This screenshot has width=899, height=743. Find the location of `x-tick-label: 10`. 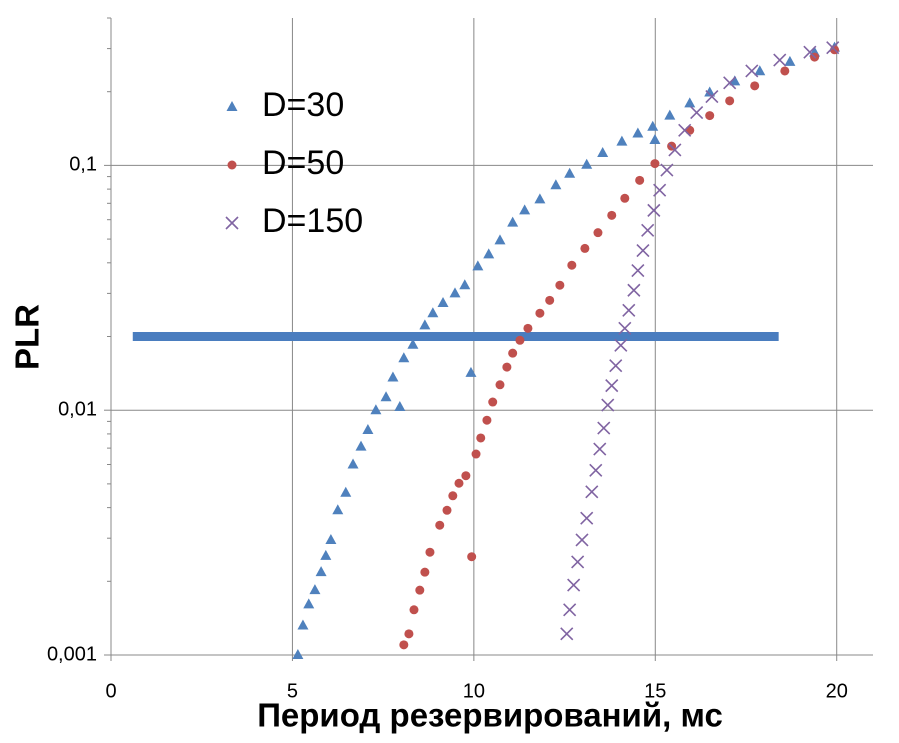

x-tick-label: 10 is located at coordinates (474, 691).